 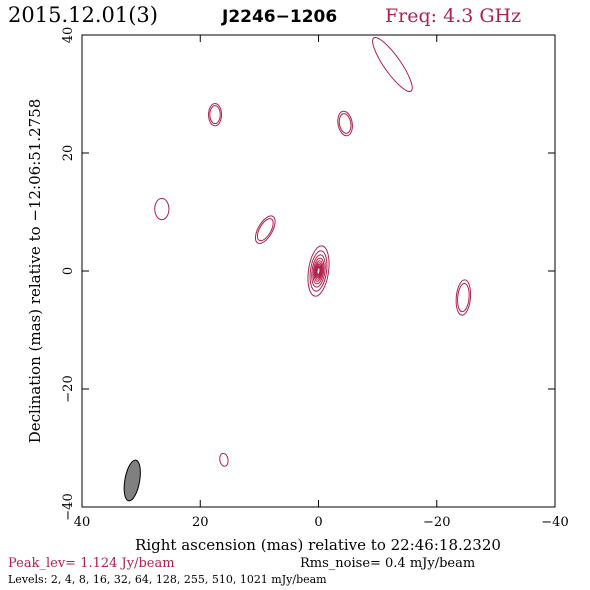 I want to click on e-blob-contour, so click(x=463, y=297).